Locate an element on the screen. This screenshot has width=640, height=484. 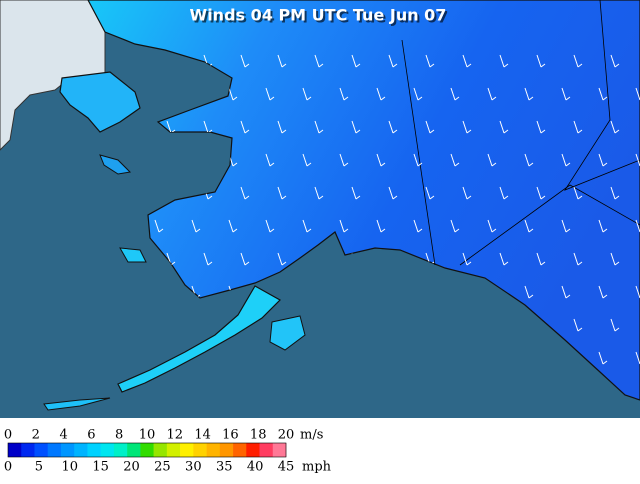
mph-tick-label: 30 is located at coordinates (193, 467).